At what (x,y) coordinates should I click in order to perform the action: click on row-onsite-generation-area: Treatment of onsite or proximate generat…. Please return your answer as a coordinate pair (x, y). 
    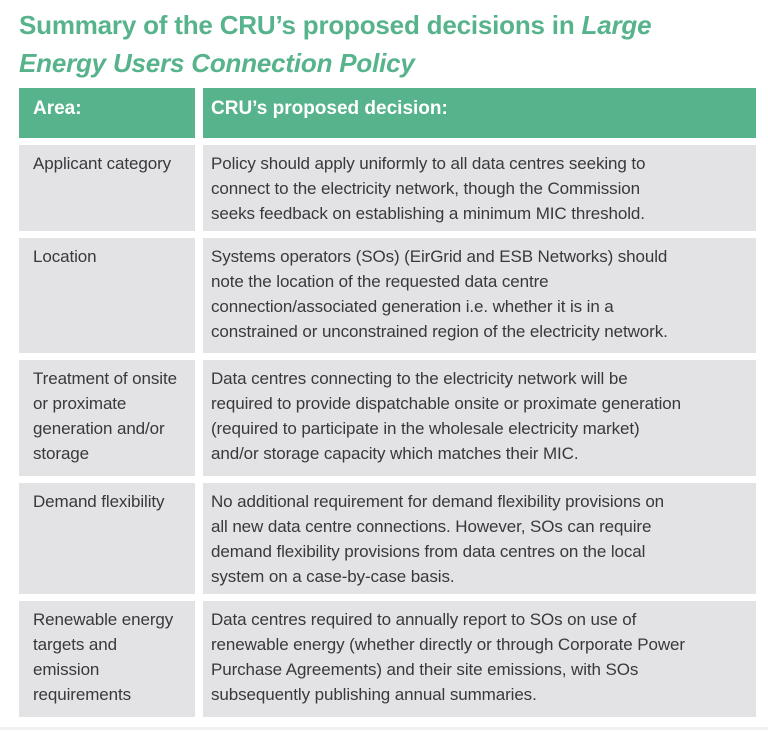
    Looking at the image, I should click on (107, 418).